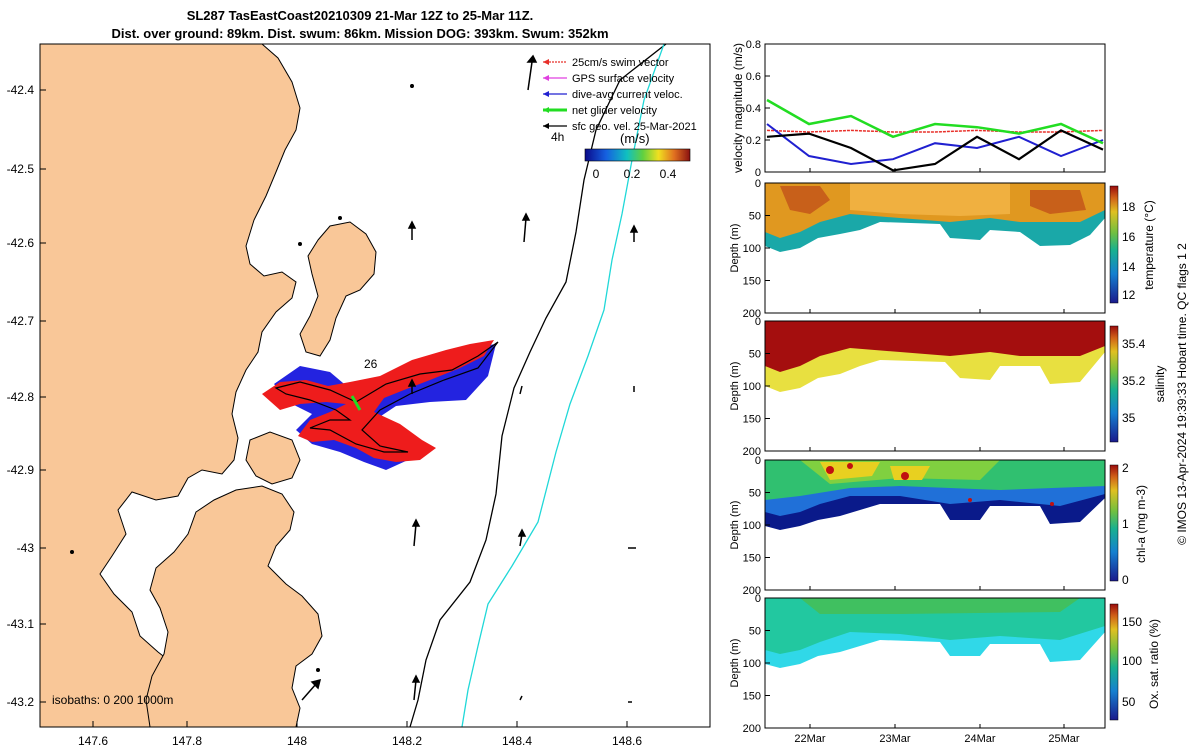 The height and width of the screenshot is (750, 1200). Describe the element at coordinates (634, 127) in the screenshot. I see `legend-label: sfc geo. vel. 25-Mar-2021` at that location.